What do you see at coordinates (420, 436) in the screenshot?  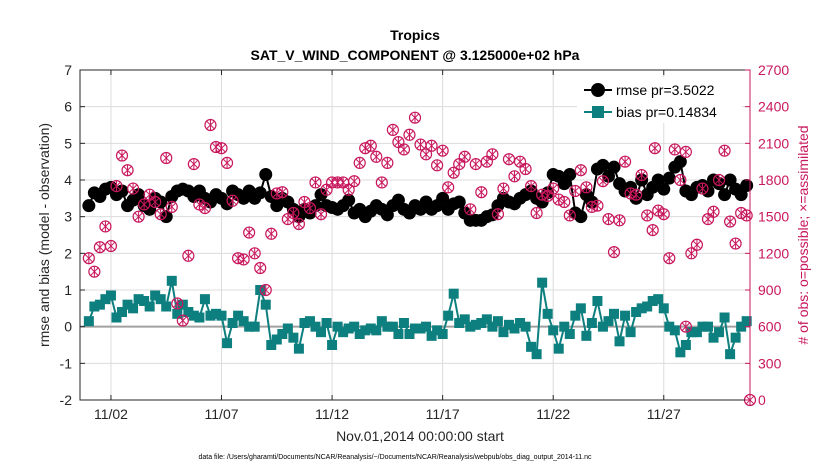 I see `x-axis-label: Nov.01,2014 00:00:00 start` at bounding box center [420, 436].